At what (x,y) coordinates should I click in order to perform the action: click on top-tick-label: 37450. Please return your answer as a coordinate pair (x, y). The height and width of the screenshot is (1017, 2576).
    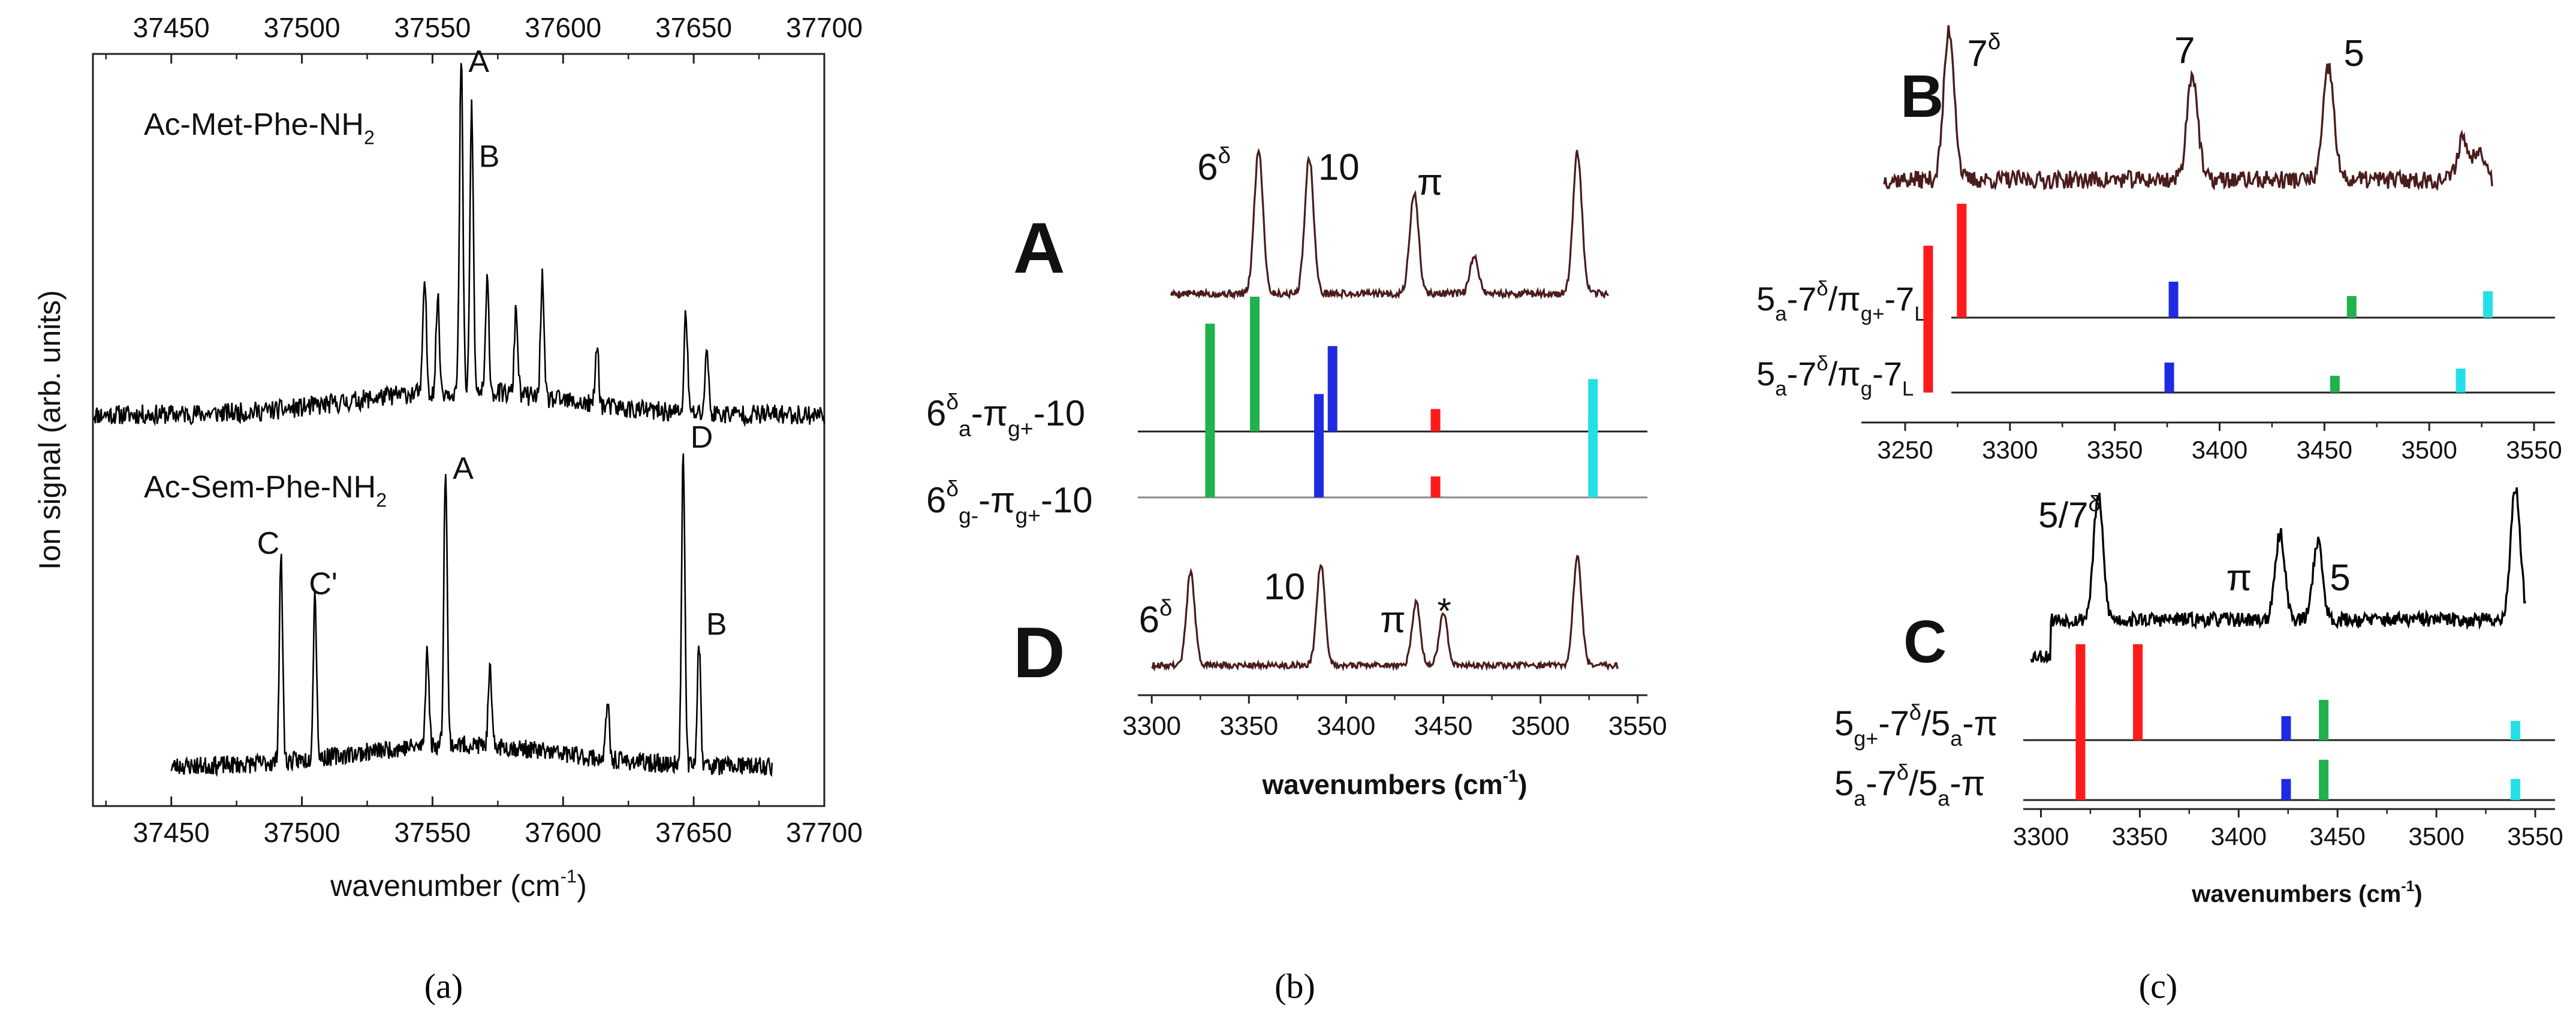
    Looking at the image, I should click on (172, 27).